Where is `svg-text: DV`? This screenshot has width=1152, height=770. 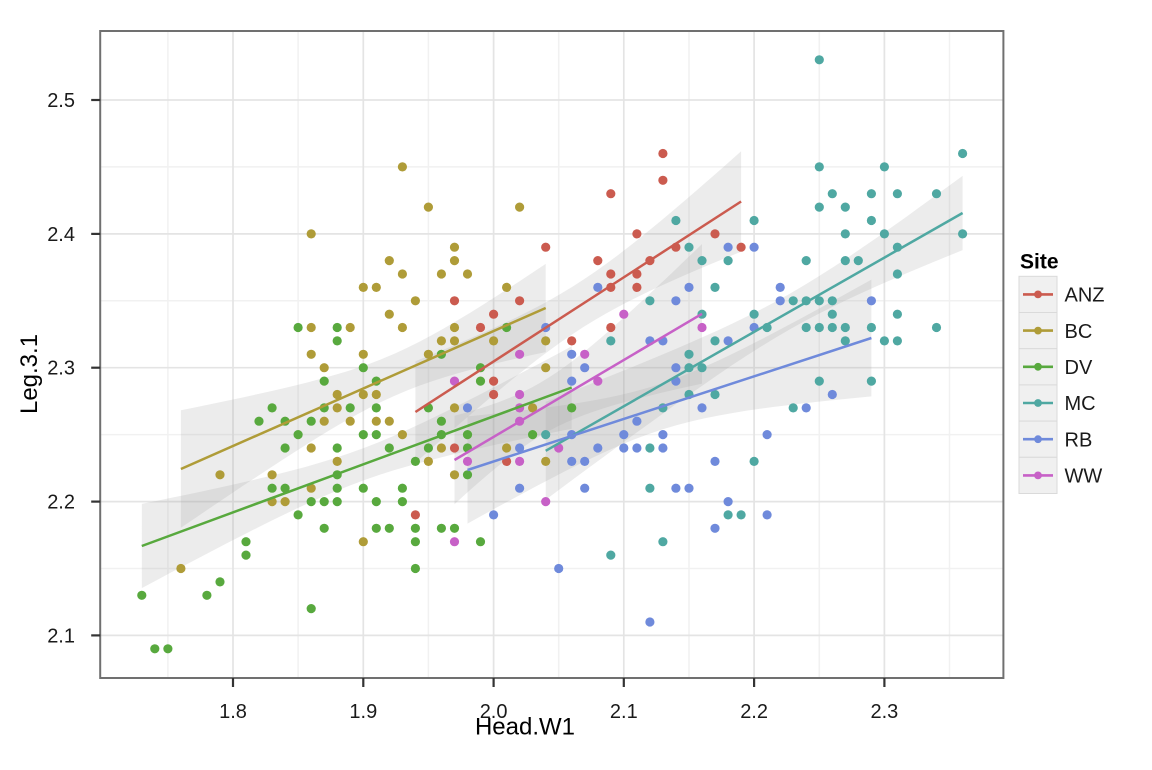 svg-text: DV is located at coordinates (1079, 368).